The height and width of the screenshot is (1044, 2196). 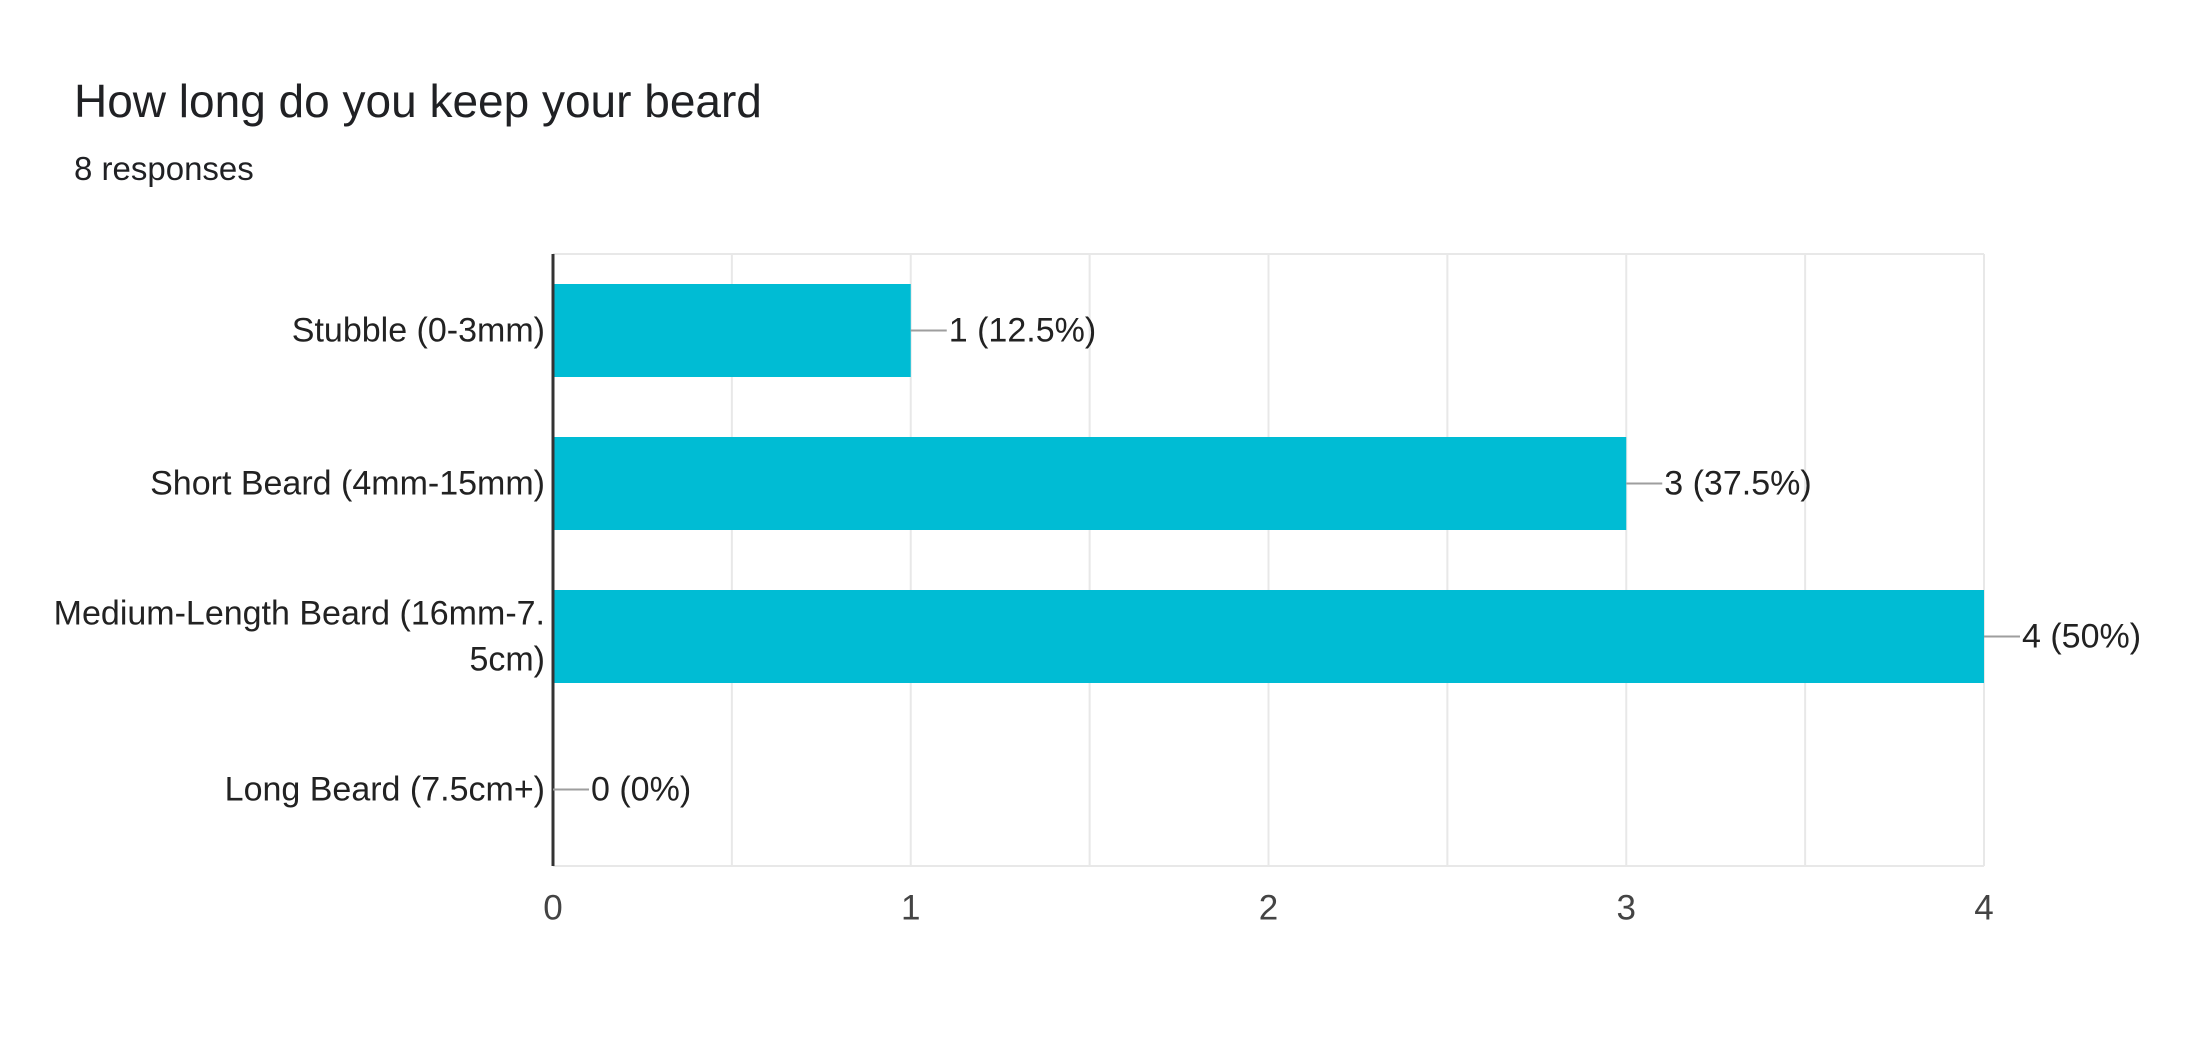 I want to click on response-count: 8 responses, so click(x=164, y=168).